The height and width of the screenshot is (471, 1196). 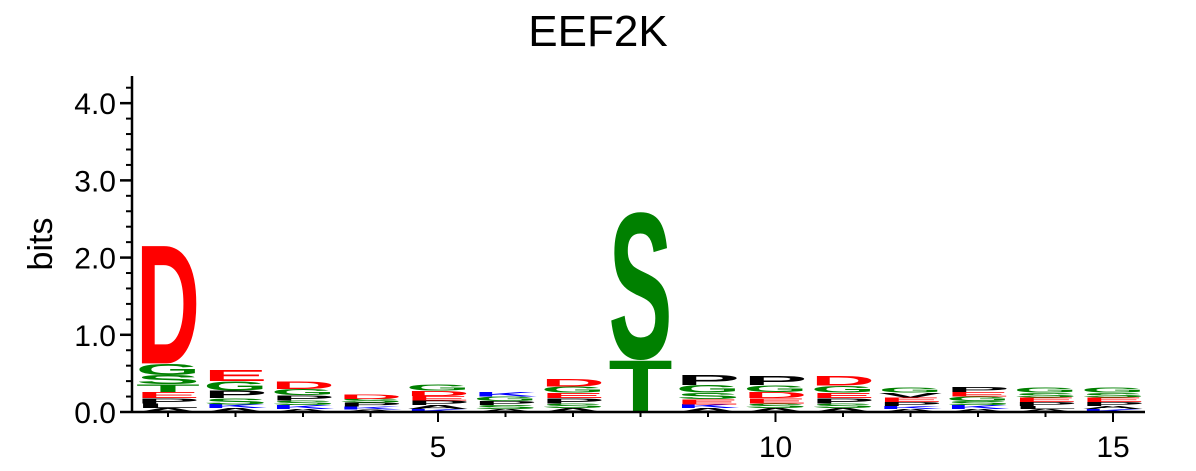 I want to click on x-tick-label: 15, so click(x=1112, y=447).